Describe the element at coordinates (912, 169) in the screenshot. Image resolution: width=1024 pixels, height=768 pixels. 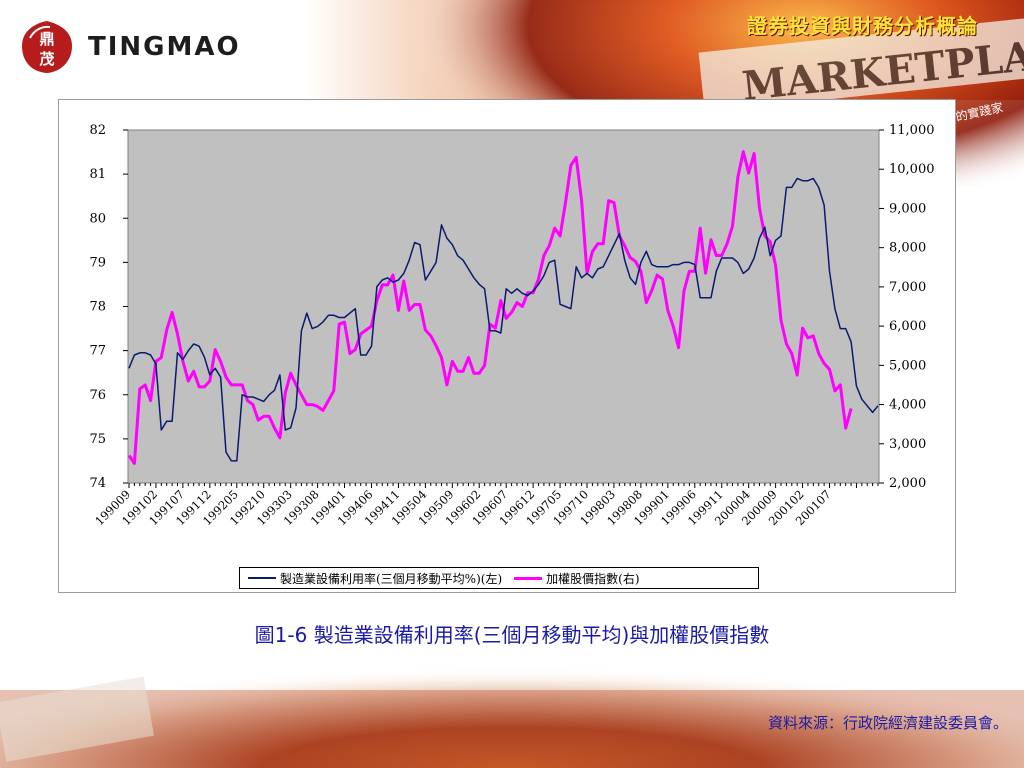
I see `y-right-tick-label: 10,000` at that location.